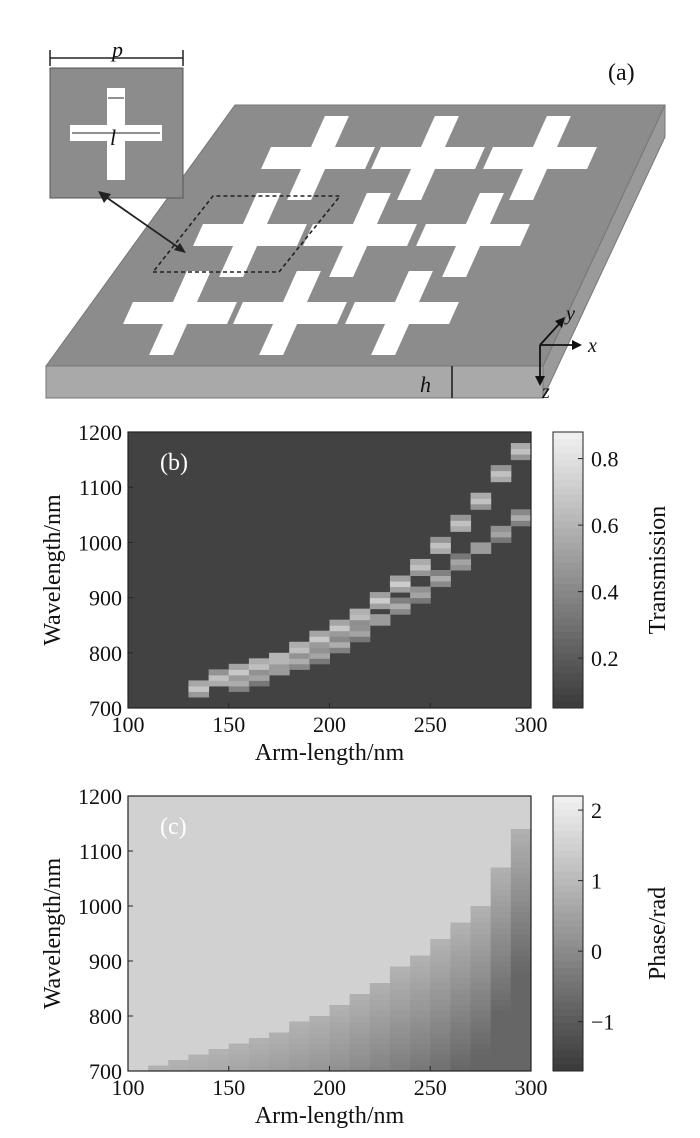 Image resolution: width=700 pixels, height=1138 pixels. Describe the element at coordinates (53, 933) in the screenshot. I see `y-axis-title: Wavelength/nm` at that location.